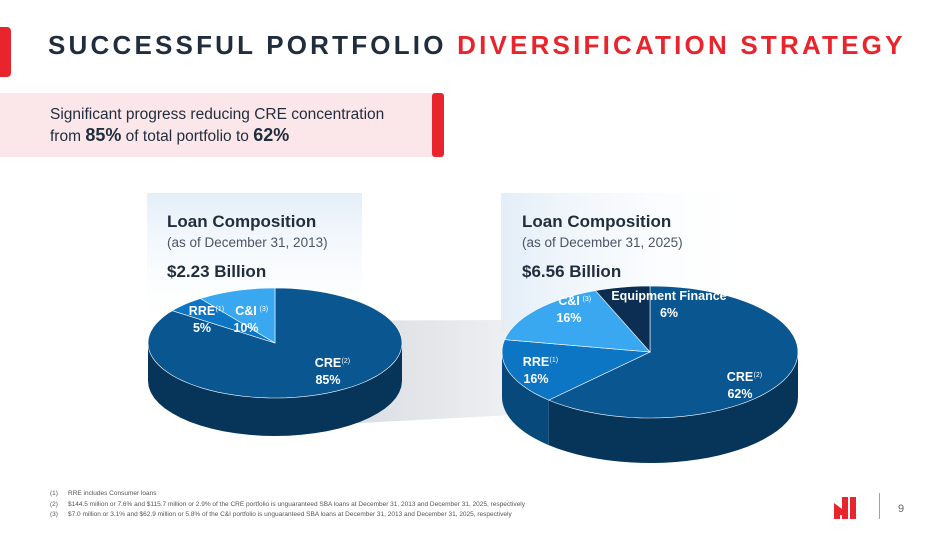 The image size is (949, 534). I want to click on page-title-part2: DIVERSIFICATION STRATEGY, so click(681, 45).